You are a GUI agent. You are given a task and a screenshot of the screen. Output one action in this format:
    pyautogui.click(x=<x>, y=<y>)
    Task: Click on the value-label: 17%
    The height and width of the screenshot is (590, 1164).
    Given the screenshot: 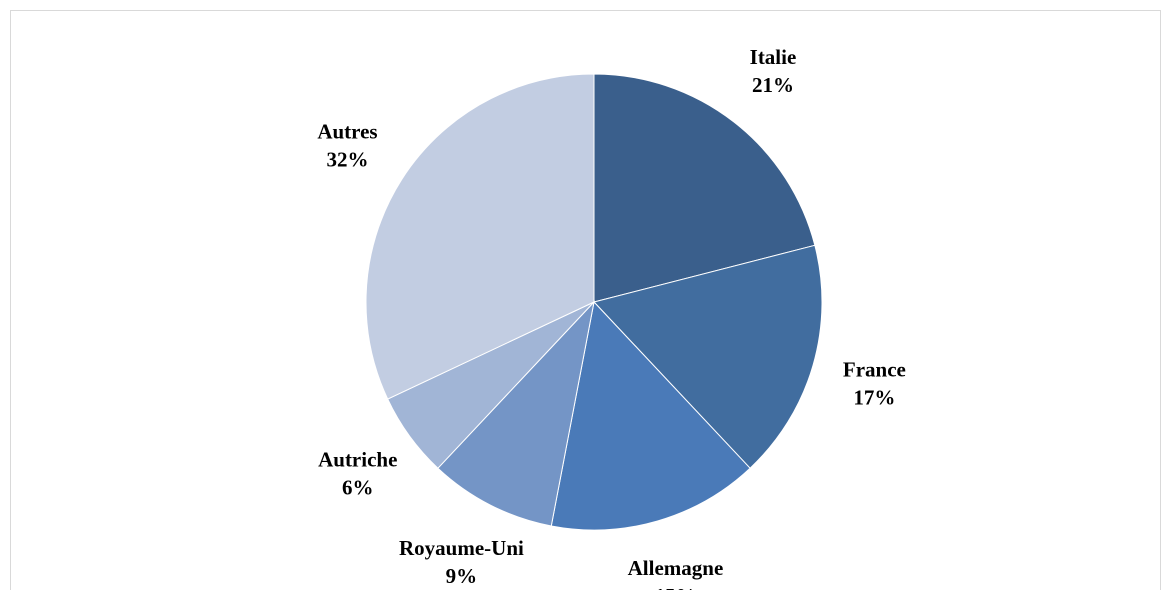 What is the action you would take?
    pyautogui.click(x=874, y=397)
    